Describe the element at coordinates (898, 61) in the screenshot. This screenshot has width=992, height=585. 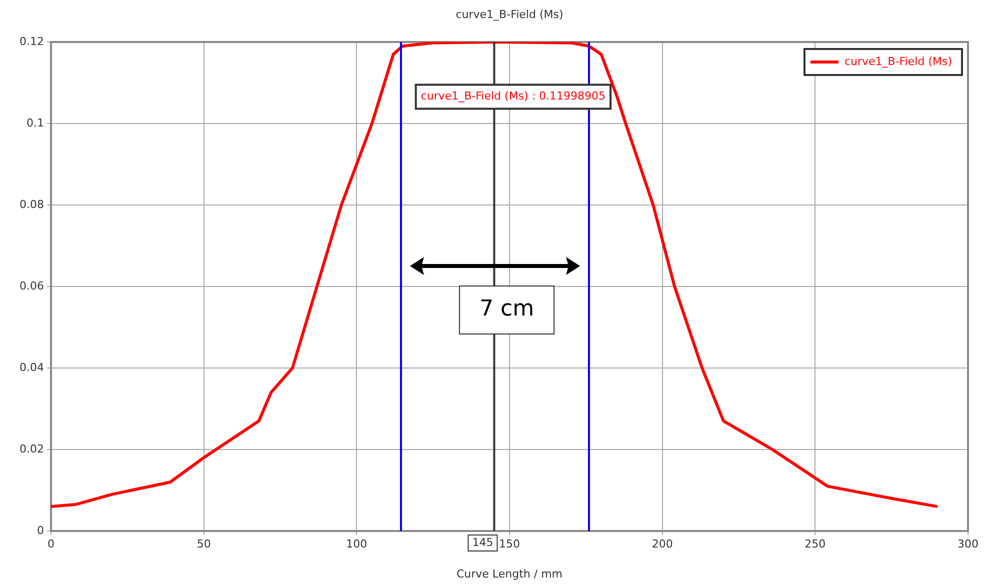
I see `legend-label: curve1_B-Field (Ms)` at that location.